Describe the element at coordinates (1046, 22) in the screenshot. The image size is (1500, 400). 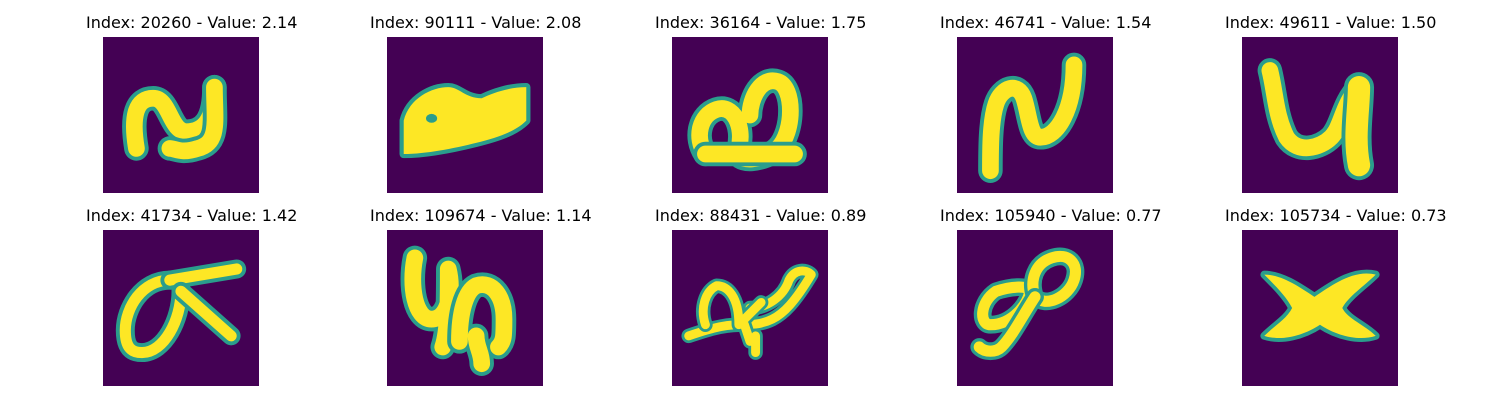
I see `panel-title: Index: 46741 - Value: 1.54` at that location.